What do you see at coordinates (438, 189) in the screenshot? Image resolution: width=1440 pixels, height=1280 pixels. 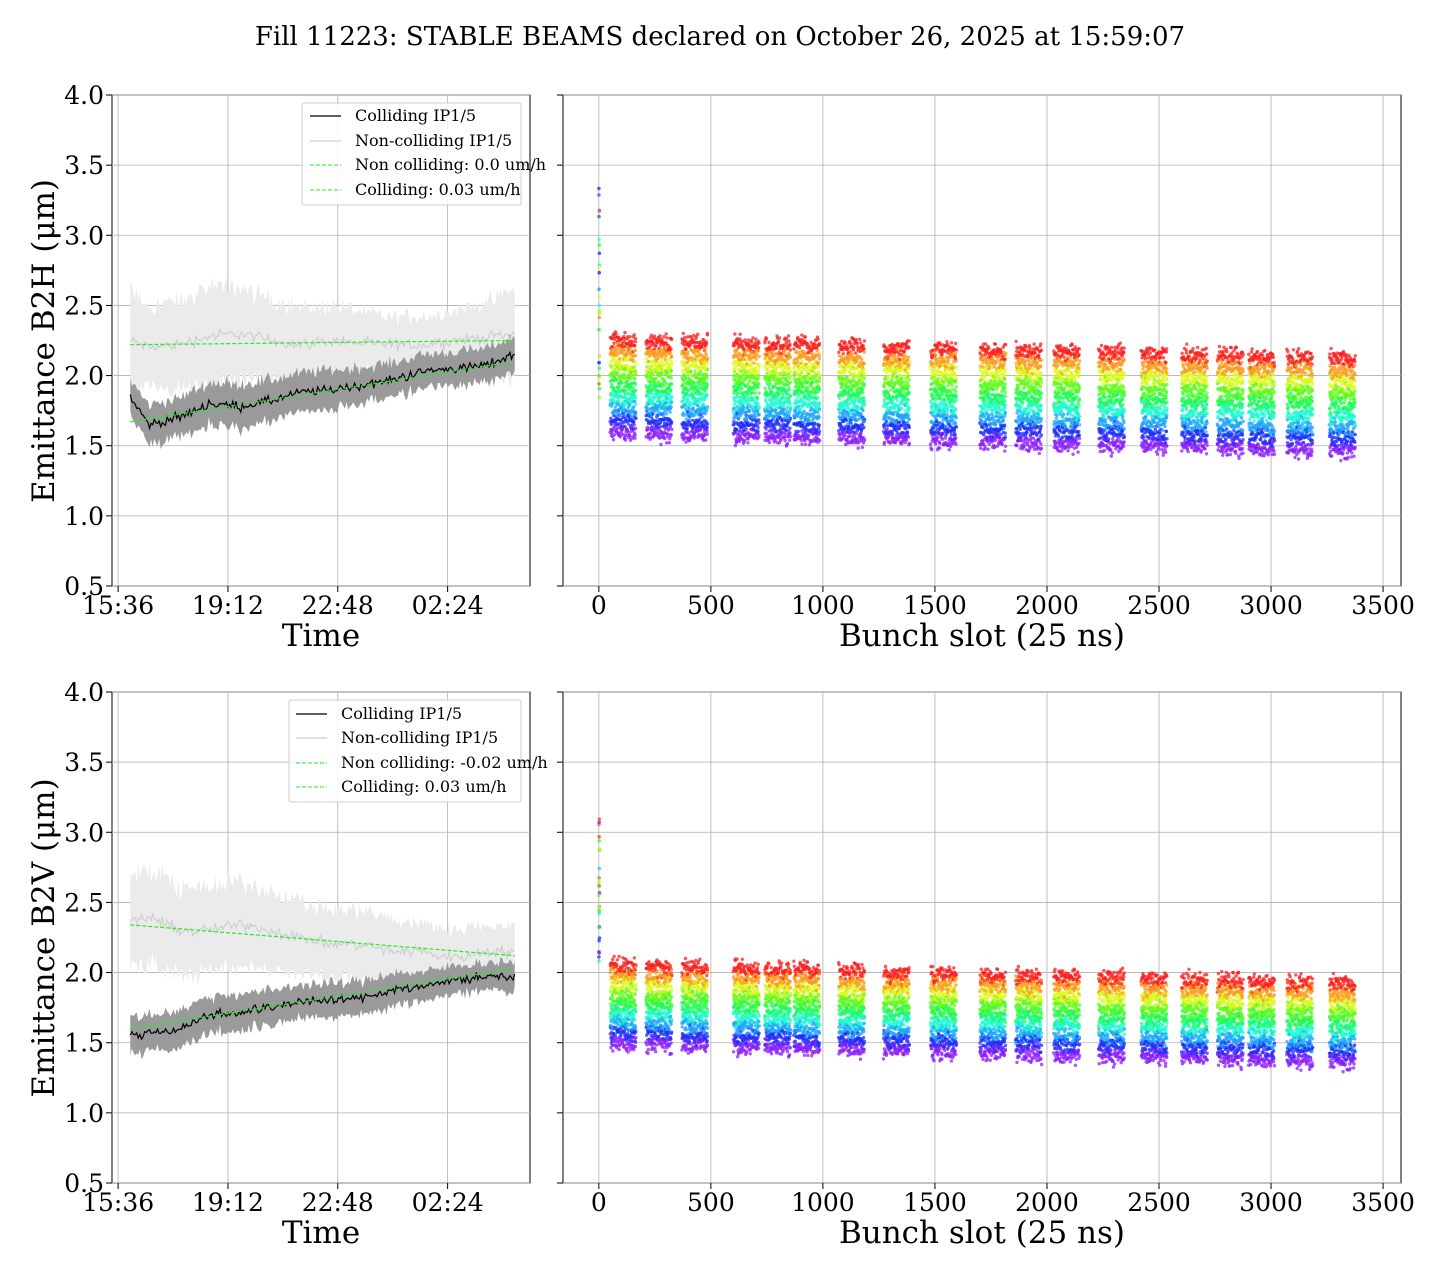 I see `legend-label: Colliding: 0.03 um/h` at bounding box center [438, 189].